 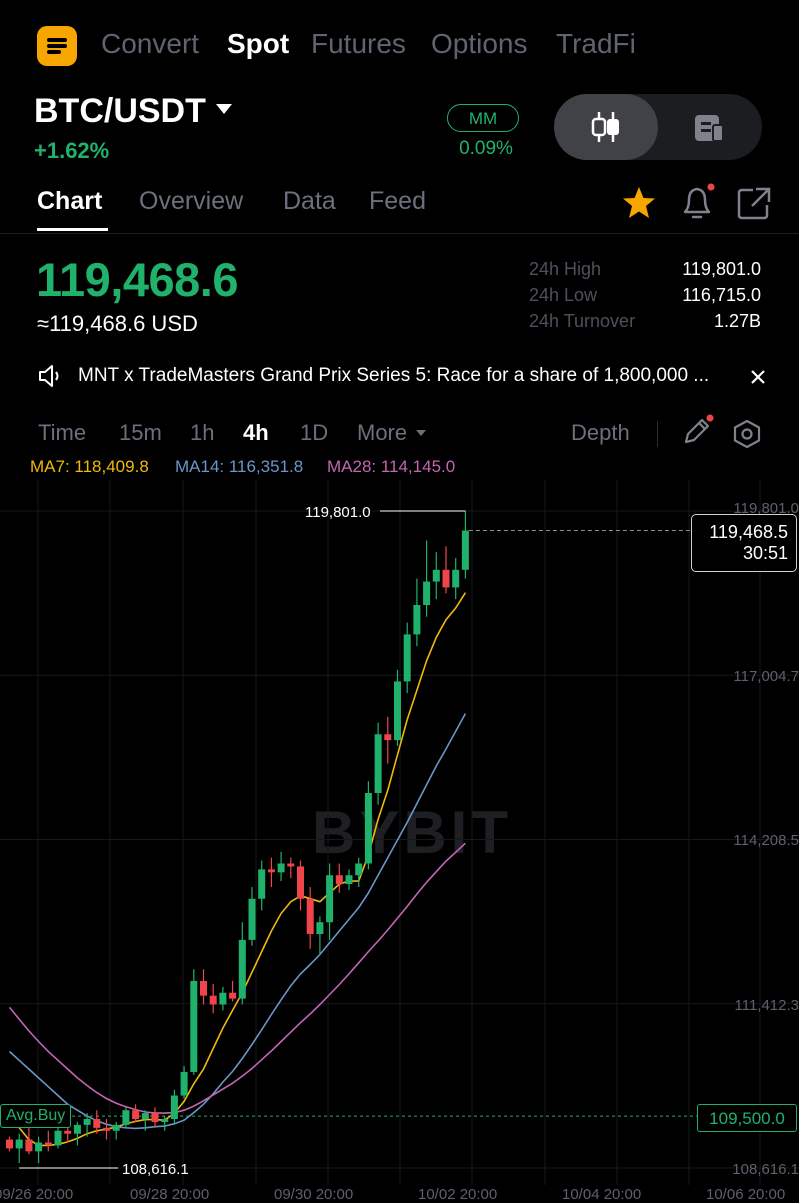 What do you see at coordinates (600, 432) in the screenshot?
I see `depth-button: Depth` at bounding box center [600, 432].